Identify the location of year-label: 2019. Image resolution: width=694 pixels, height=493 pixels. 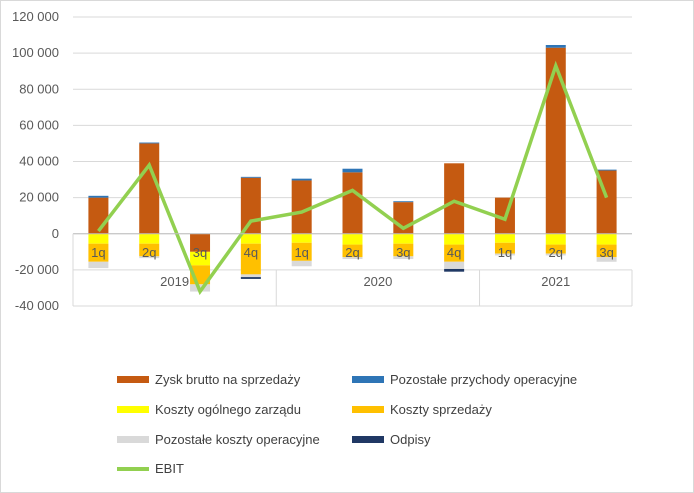
(174, 281).